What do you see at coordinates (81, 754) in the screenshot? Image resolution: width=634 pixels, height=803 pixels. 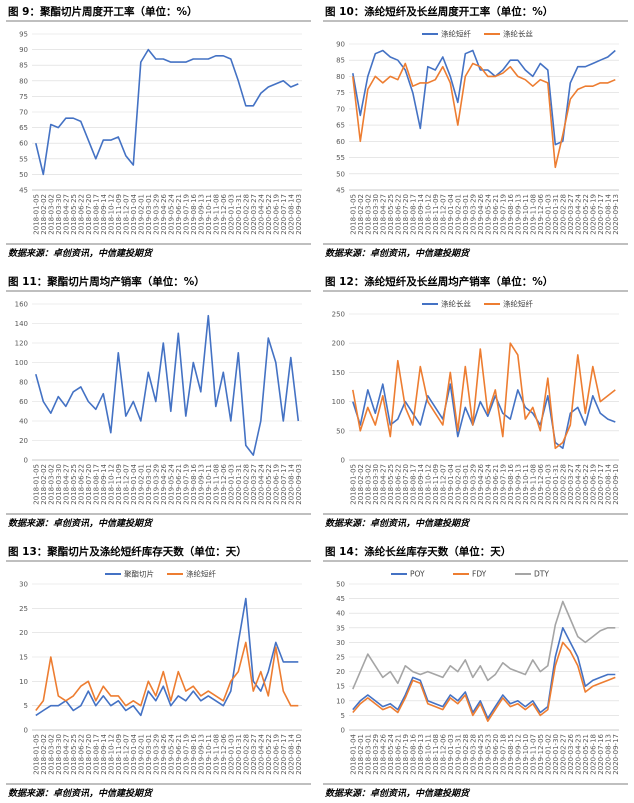 I see `x-tick-label: 2018-06-22` at bounding box center [81, 754].